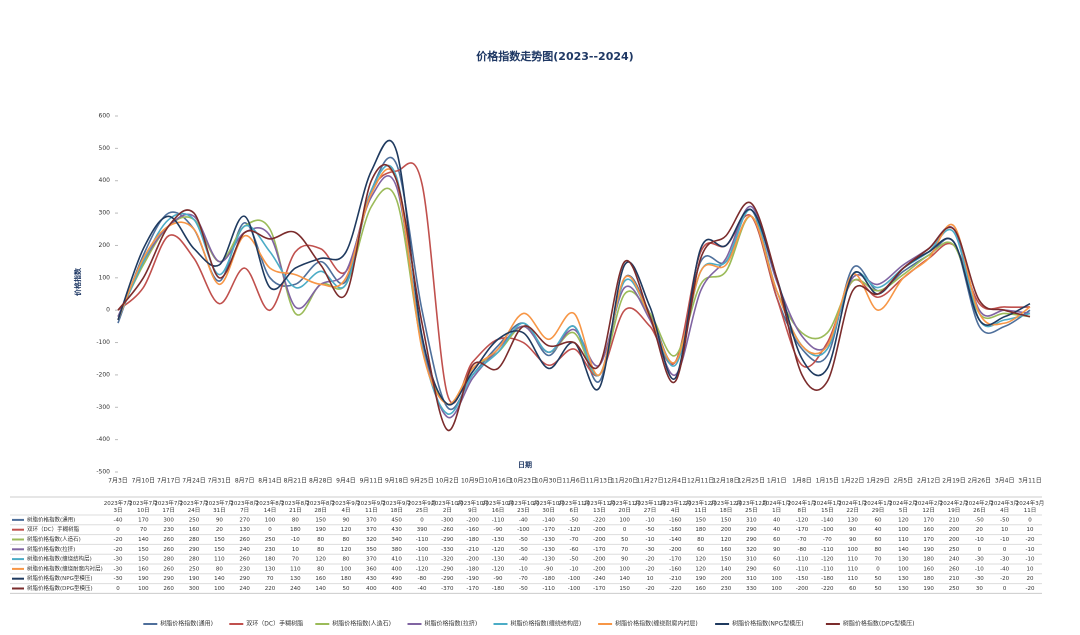 The width and height of the screenshot is (1080, 635). I want to click on table-header: 2023年9月 11日, so click(371, 506).